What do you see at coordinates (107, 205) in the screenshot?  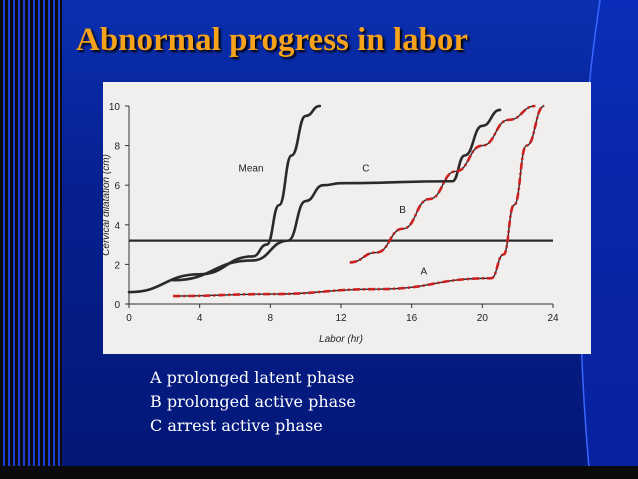 I see `y-axis-title: Cervical dilatation (cm)` at bounding box center [107, 205].